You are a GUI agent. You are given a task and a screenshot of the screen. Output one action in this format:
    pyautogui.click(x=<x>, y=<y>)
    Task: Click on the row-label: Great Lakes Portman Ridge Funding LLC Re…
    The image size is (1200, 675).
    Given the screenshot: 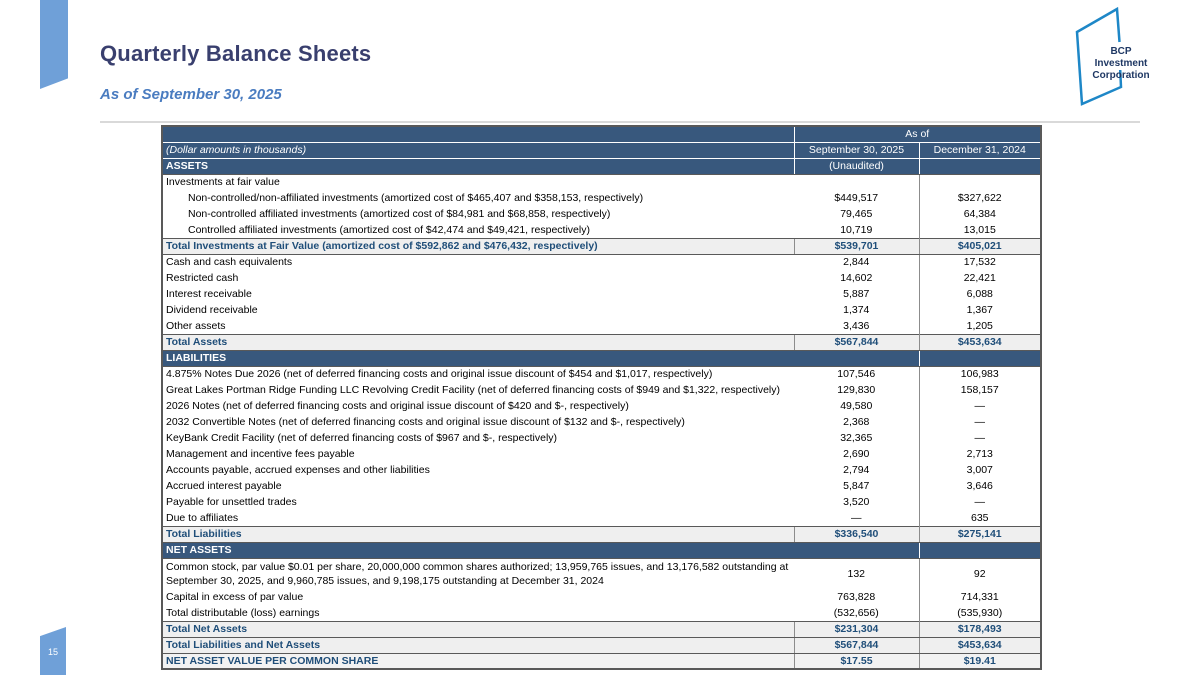 What is the action you would take?
    pyautogui.click(x=473, y=389)
    